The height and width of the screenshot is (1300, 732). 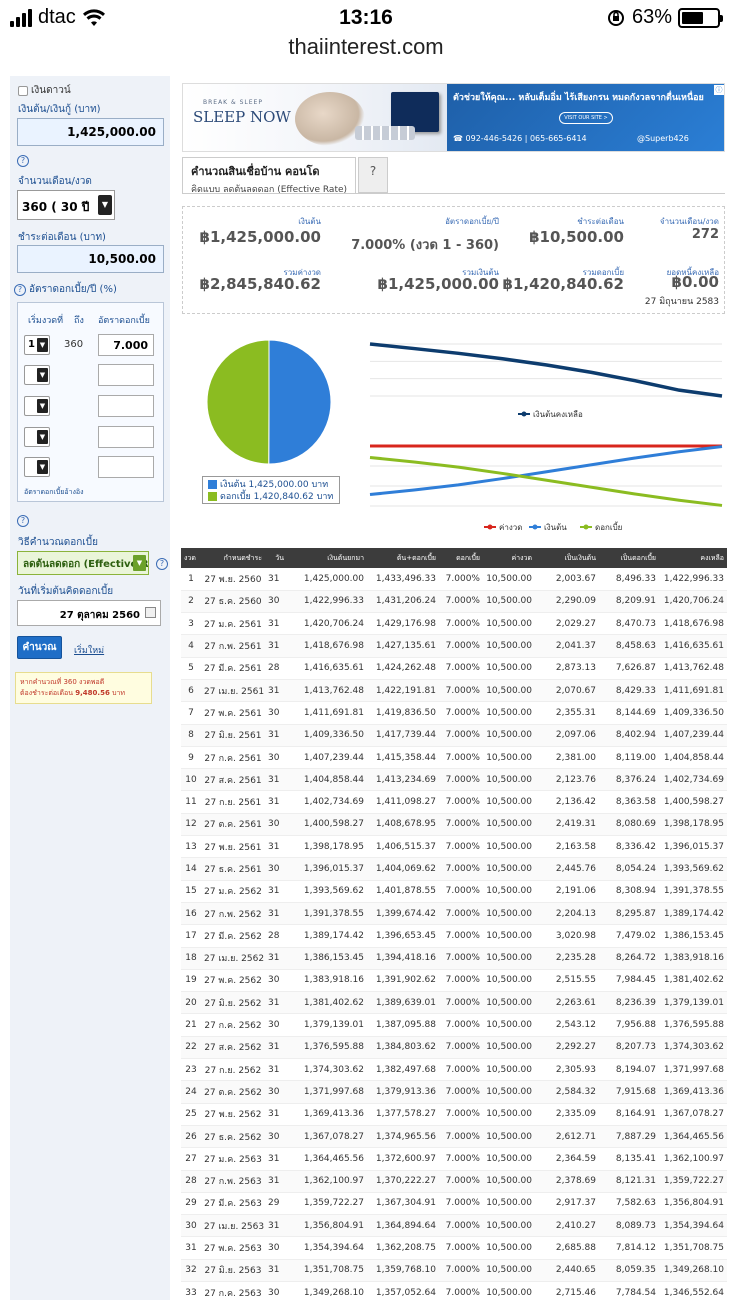 I want to click on tab-help: ?, so click(x=373, y=175).